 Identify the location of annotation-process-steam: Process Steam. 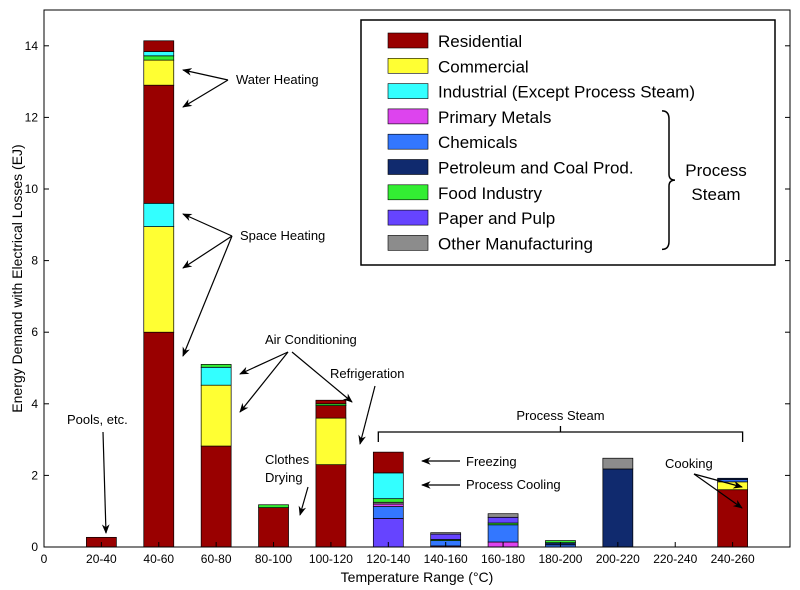
(560, 415).